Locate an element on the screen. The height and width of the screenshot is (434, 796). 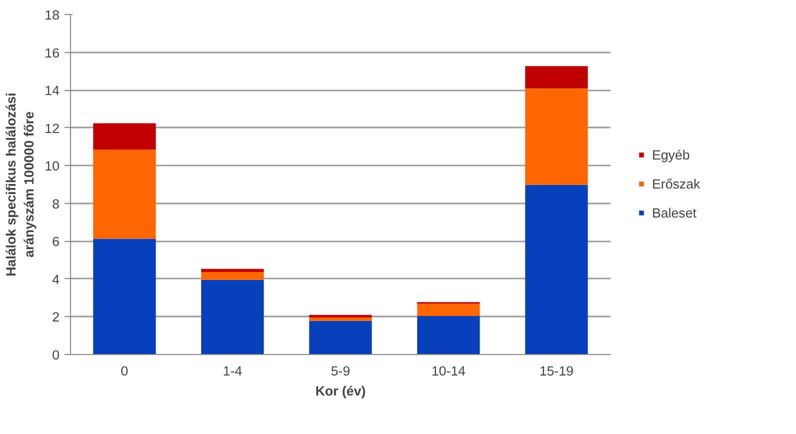
legend-label: Erőszak is located at coordinates (676, 183).